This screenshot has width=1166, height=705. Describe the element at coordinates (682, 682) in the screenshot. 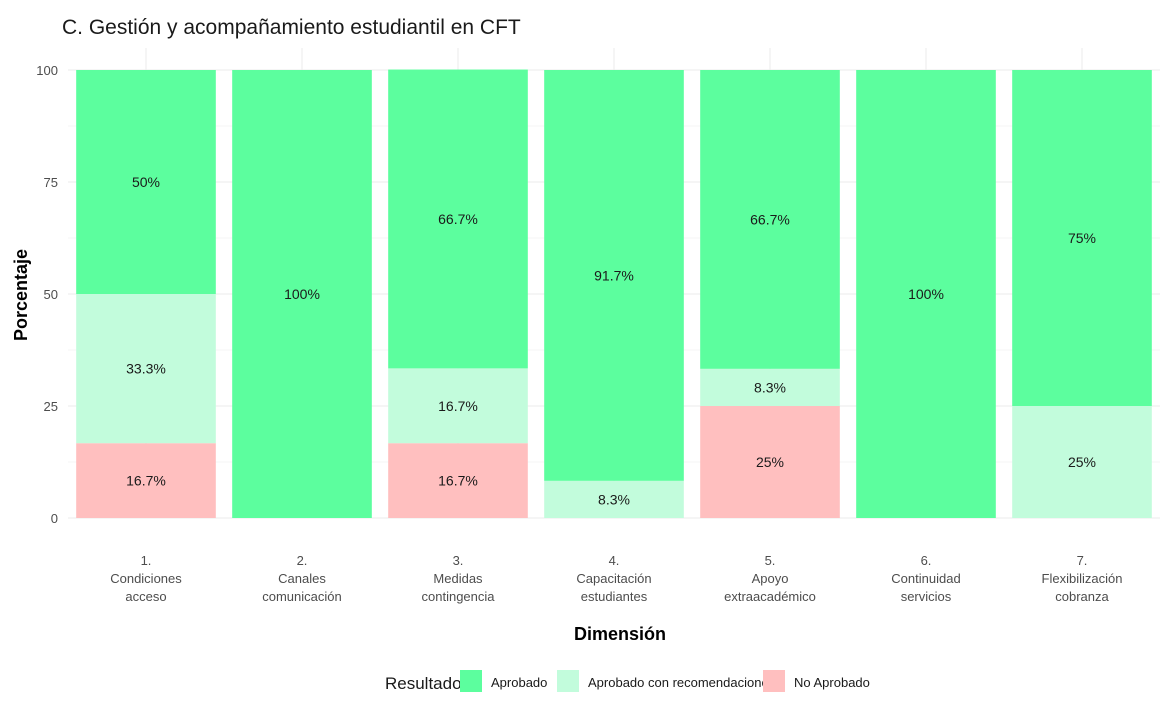

I see `legend-label: Aprobado con recomendaciones` at that location.